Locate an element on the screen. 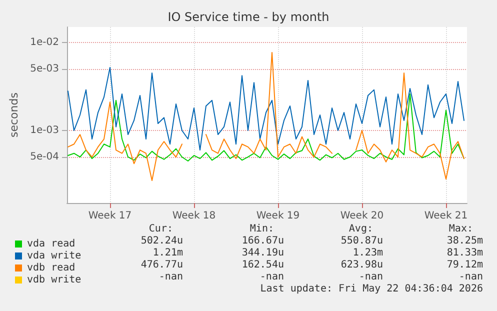 The height and width of the screenshot is (311, 497). x-tick-label: Week 19 is located at coordinates (278, 216).